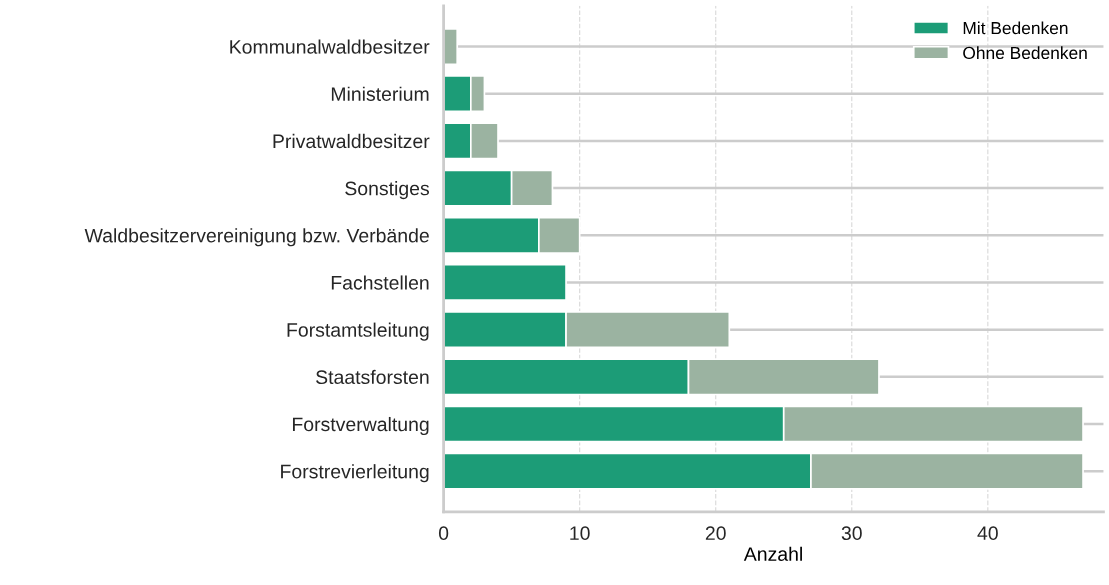  Describe the element at coordinates (330, 46) in the screenshot. I see `y-tick-label: Kommunalwaldbesitzer` at that location.